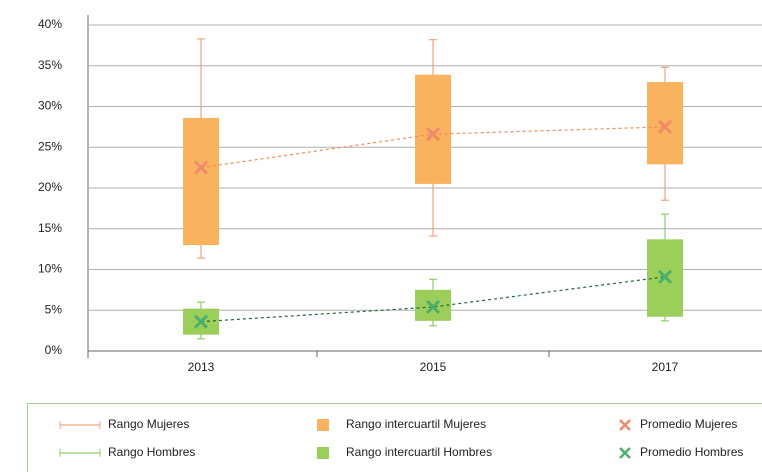 The height and width of the screenshot is (472, 762). I want to click on y-tick-label: 30%, so click(50, 106).